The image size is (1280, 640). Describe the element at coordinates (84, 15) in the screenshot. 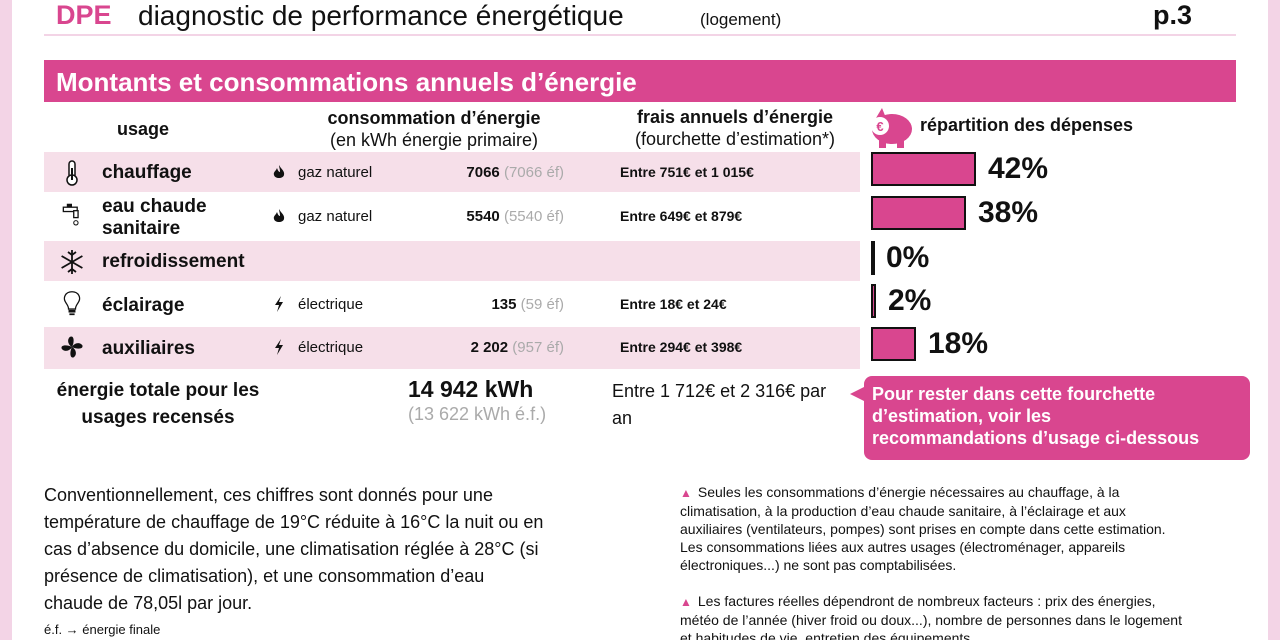

I see `dpe-brand: DPE` at that location.